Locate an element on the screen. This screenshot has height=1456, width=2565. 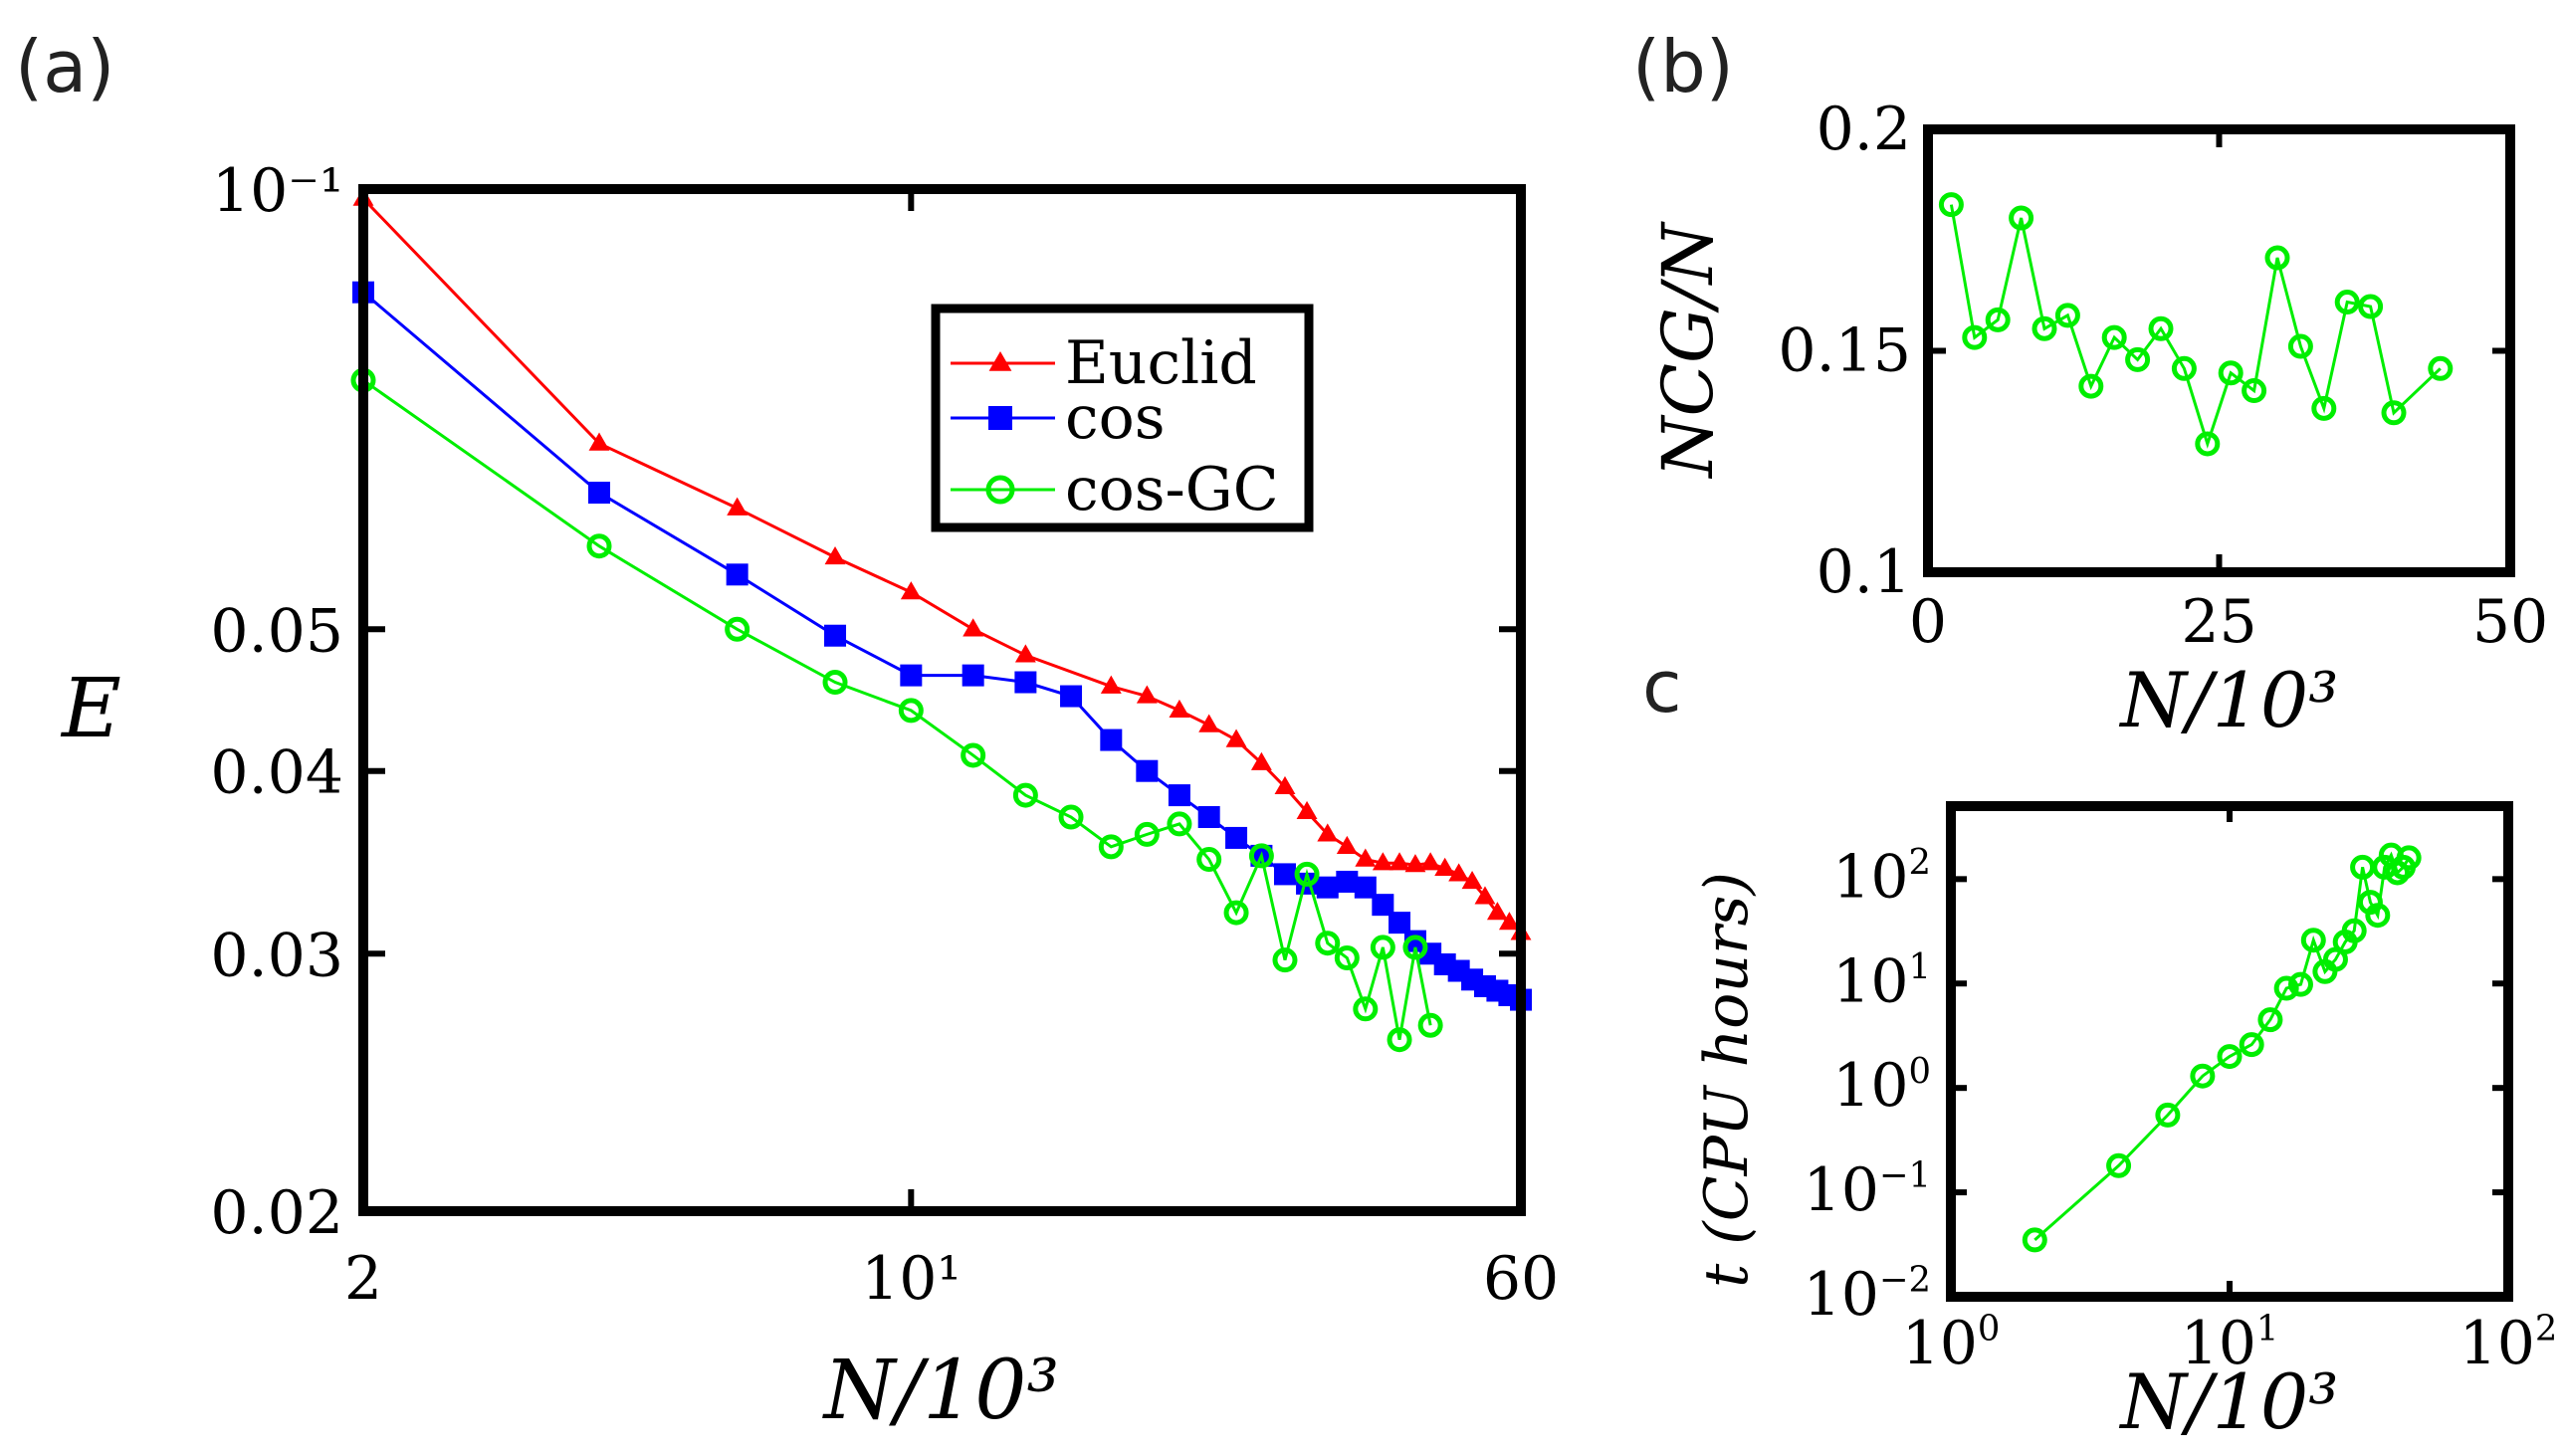
panel-b-series-line is located at coordinates (2195, 326).